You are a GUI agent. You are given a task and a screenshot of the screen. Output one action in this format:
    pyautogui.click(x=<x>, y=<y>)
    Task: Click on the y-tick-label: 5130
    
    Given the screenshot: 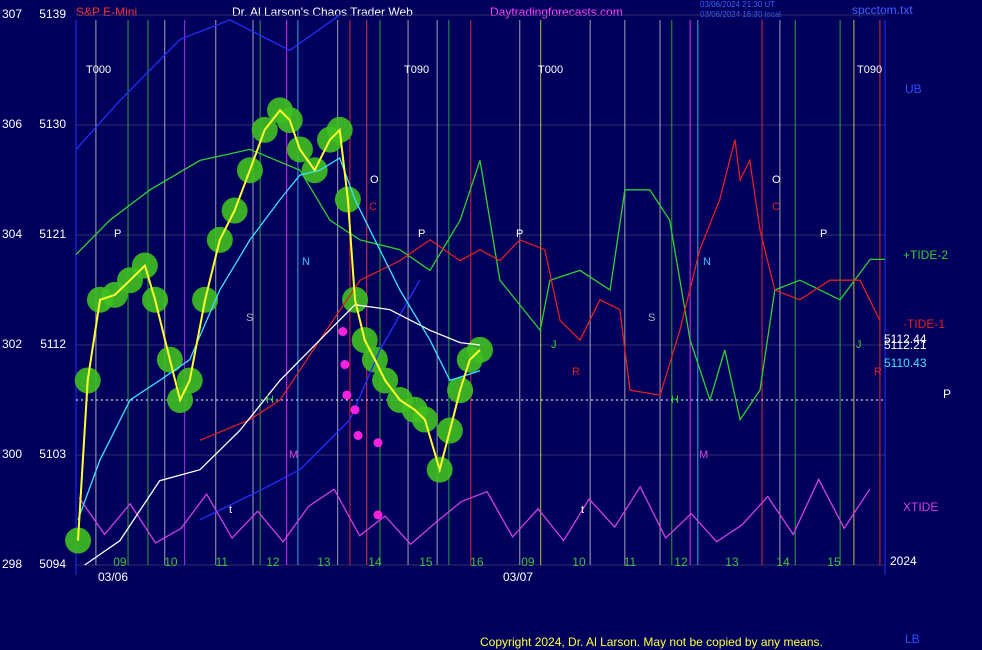 What is the action you would take?
    pyautogui.click(x=52, y=124)
    